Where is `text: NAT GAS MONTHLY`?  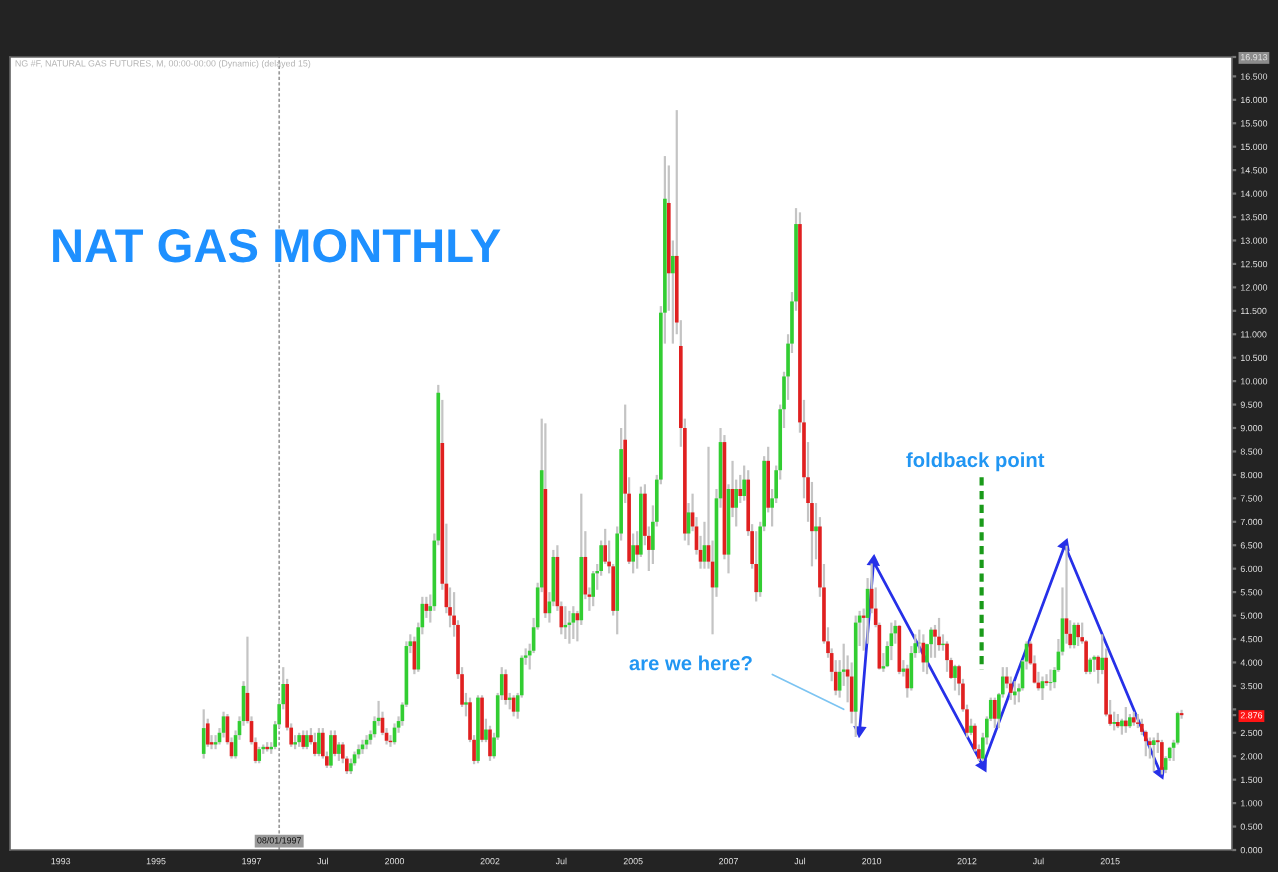
text: NAT GAS MONTHLY is located at coordinates (277, 245).